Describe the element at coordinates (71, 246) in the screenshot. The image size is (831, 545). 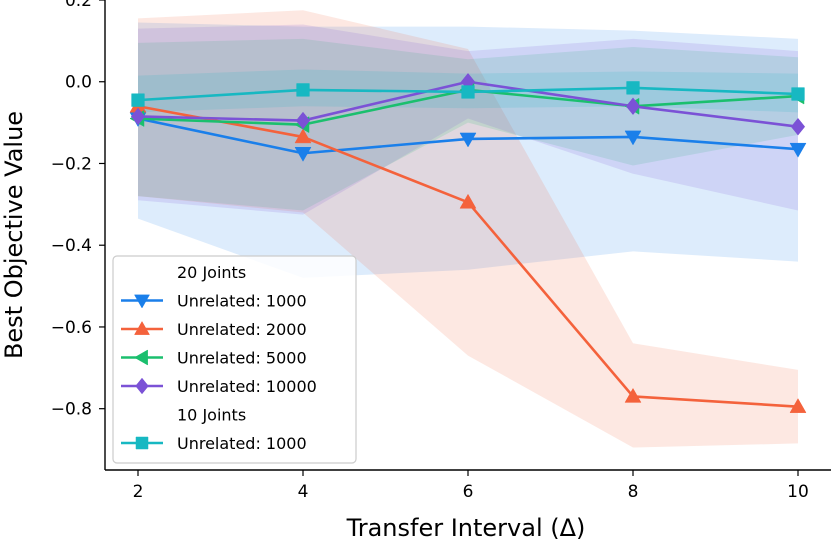
I see `y-tick-label-3: −0.4` at that location.